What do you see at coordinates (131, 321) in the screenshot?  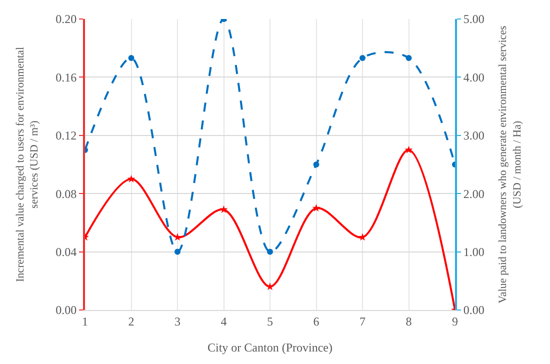 I see `x-tick-label: 2` at bounding box center [131, 321].